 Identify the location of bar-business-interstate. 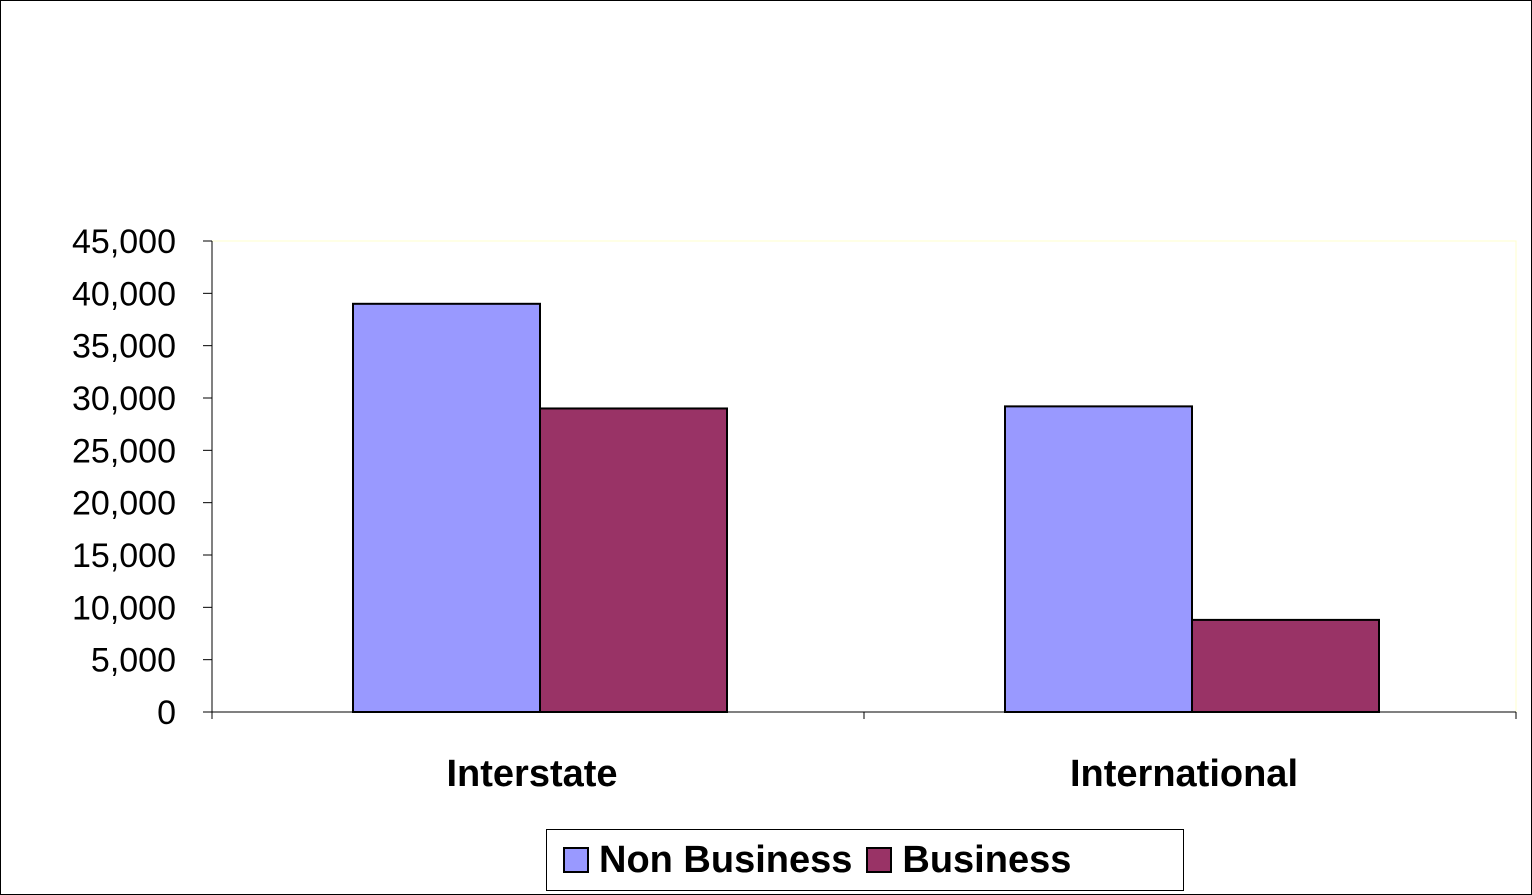
(633, 560).